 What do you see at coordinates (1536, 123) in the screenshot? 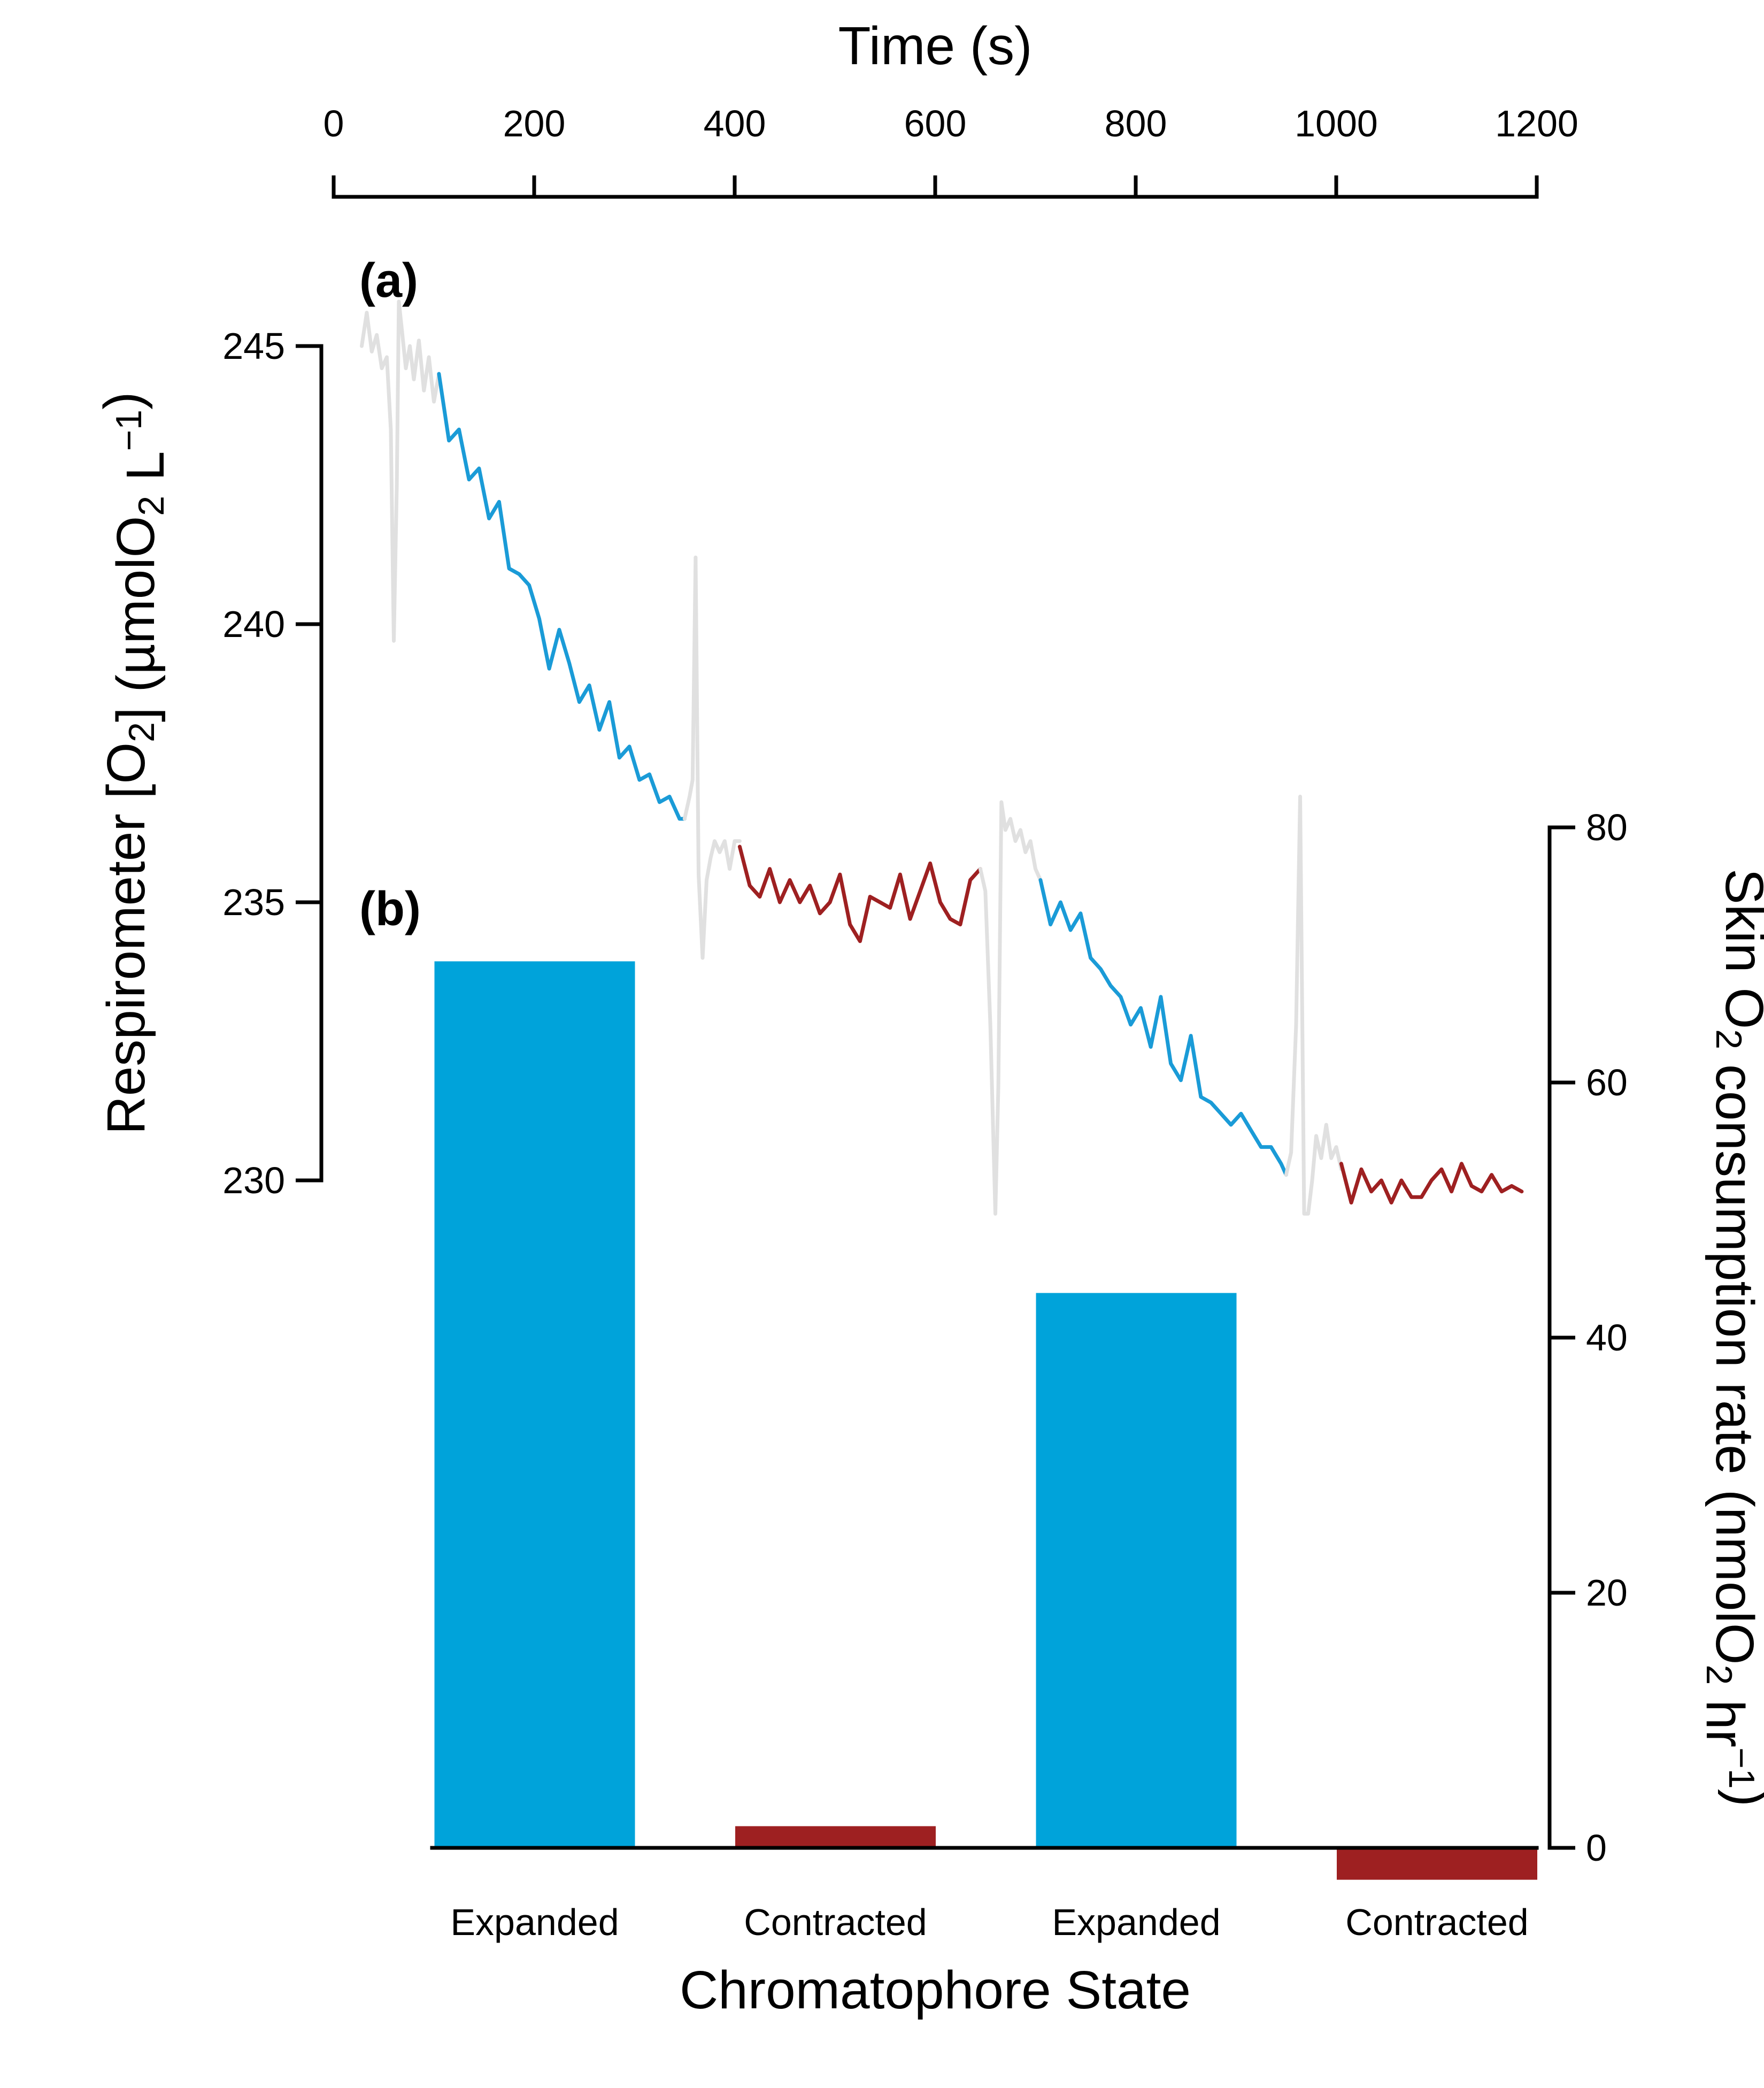
I see `time-tick-label: 1200` at bounding box center [1536, 123].